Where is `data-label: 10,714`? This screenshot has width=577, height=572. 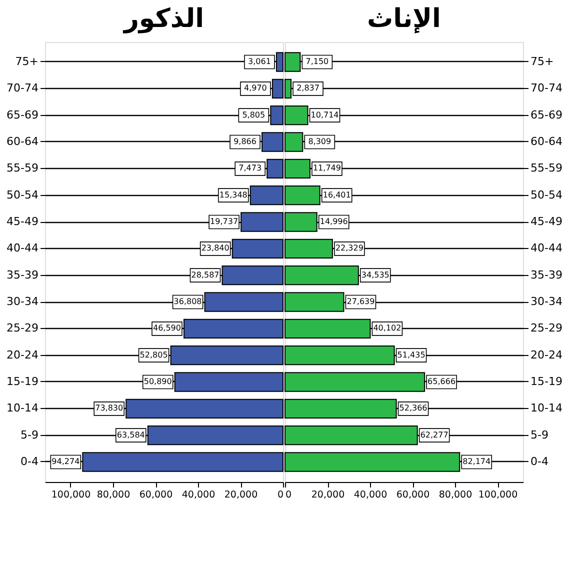 data-label: 10,714 is located at coordinates (324, 115).